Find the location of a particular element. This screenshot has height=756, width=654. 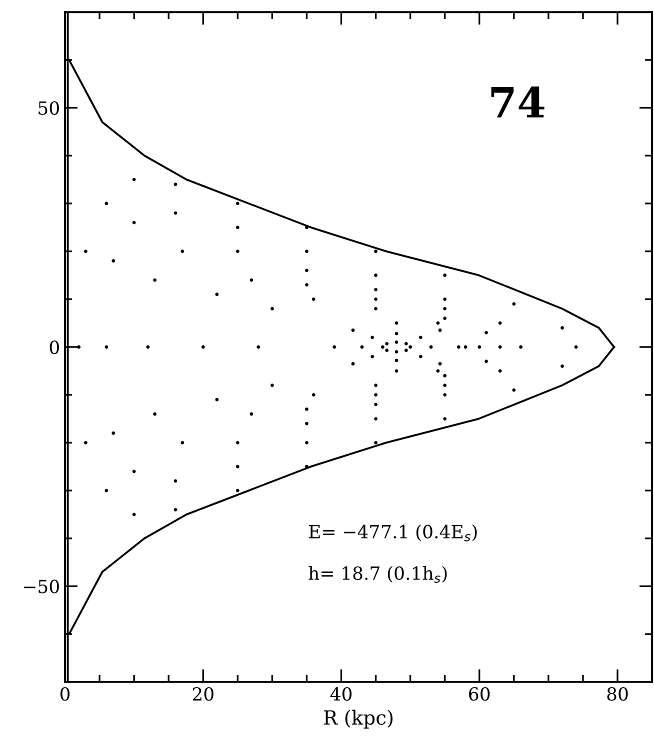

x-tick-label: 0 is located at coordinates (65, 694).